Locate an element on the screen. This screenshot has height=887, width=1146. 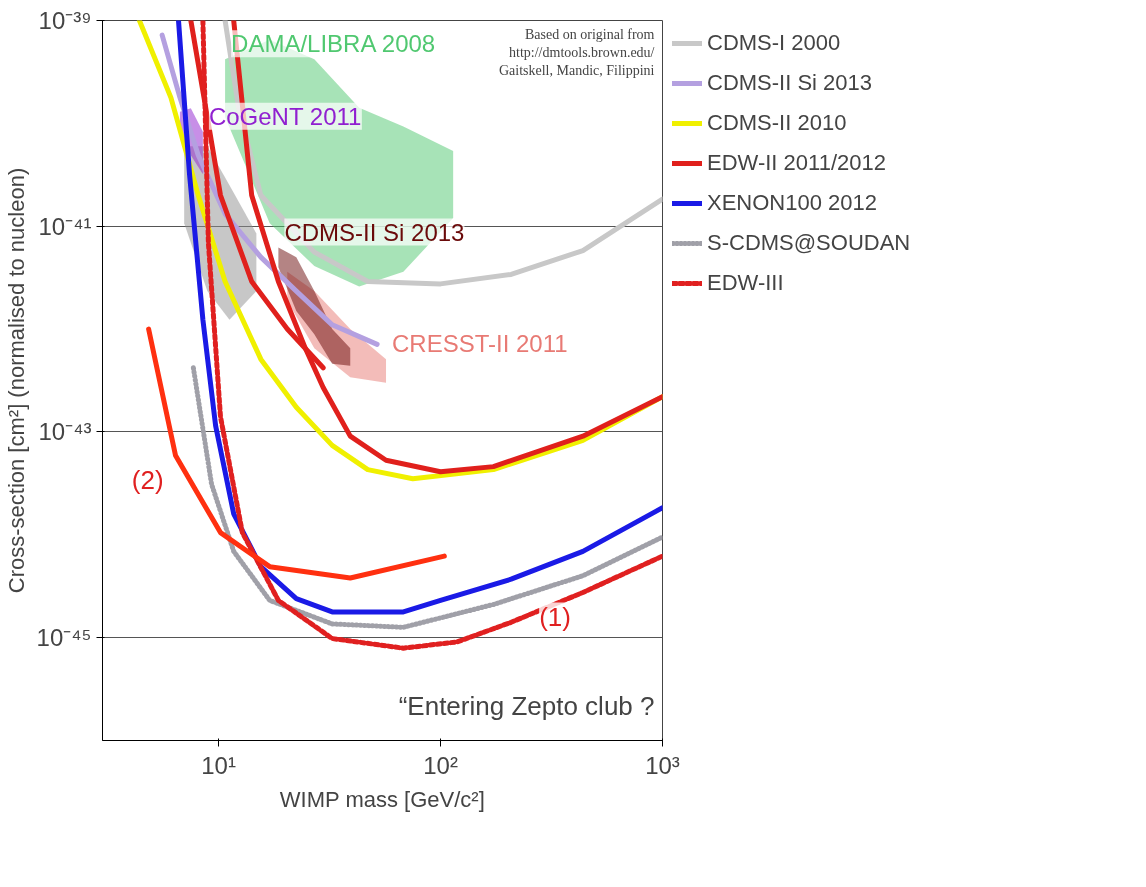
series-label: CoGeNT 2011 is located at coordinates (285, 116).